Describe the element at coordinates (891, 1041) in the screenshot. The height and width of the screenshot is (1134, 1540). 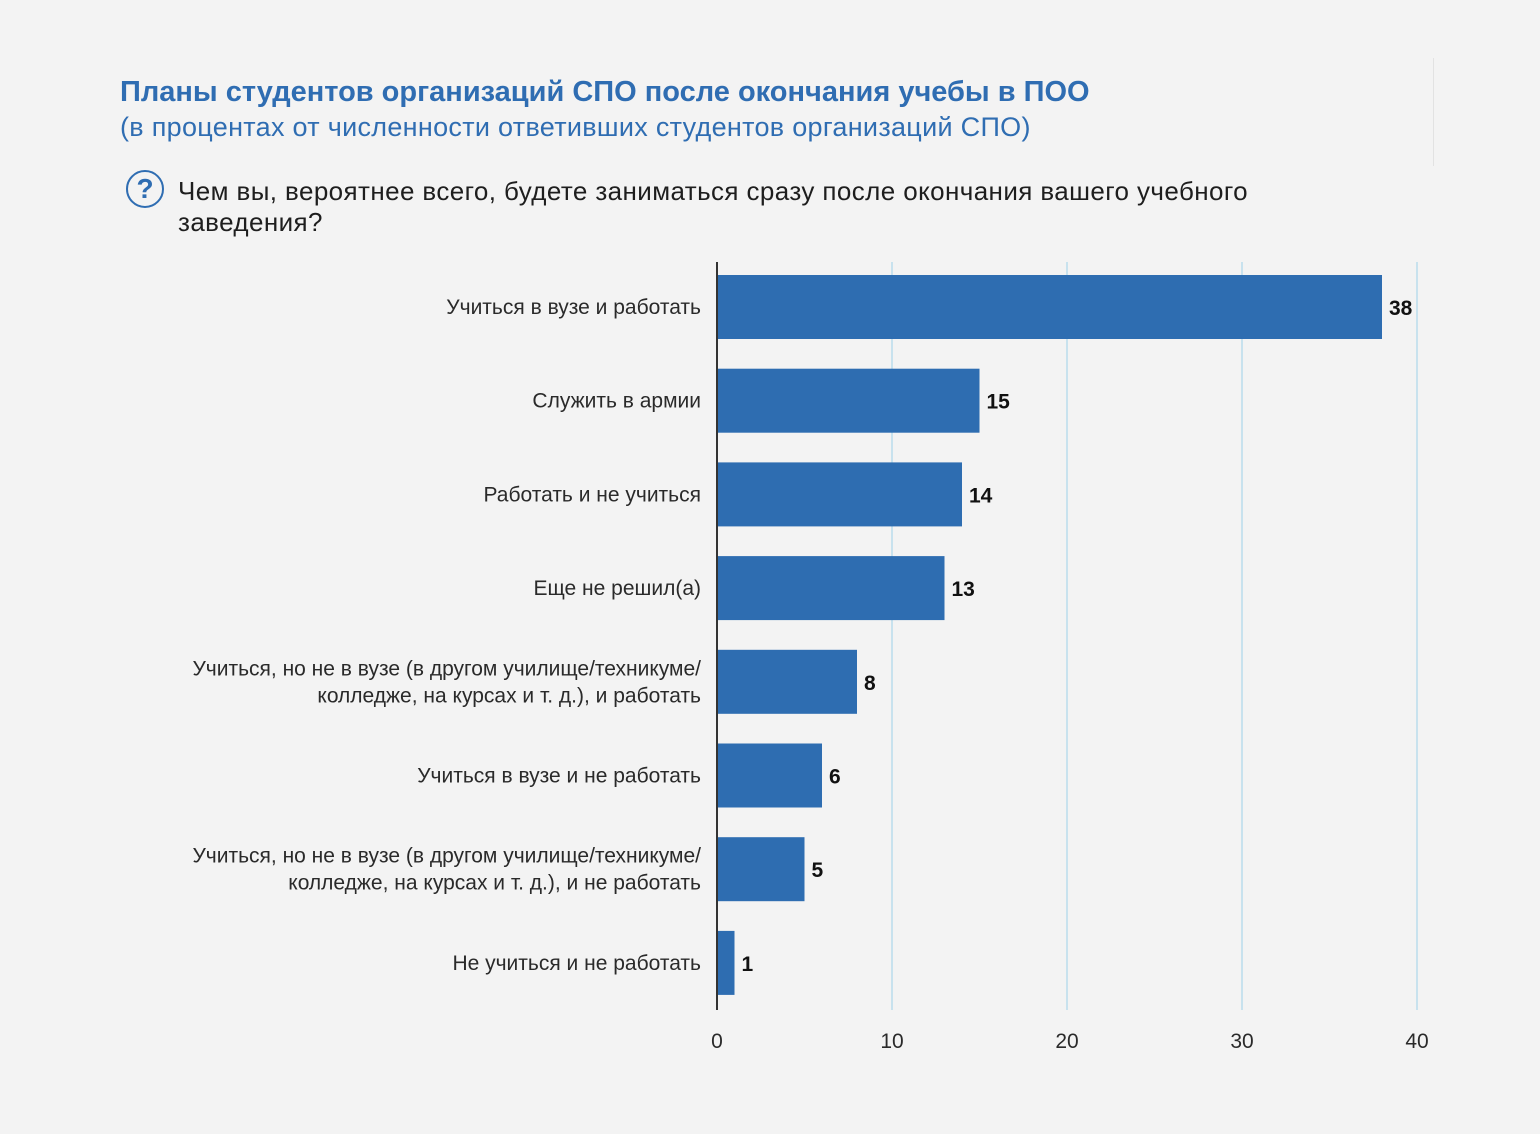
I see `x-tick-label: 10` at that location.